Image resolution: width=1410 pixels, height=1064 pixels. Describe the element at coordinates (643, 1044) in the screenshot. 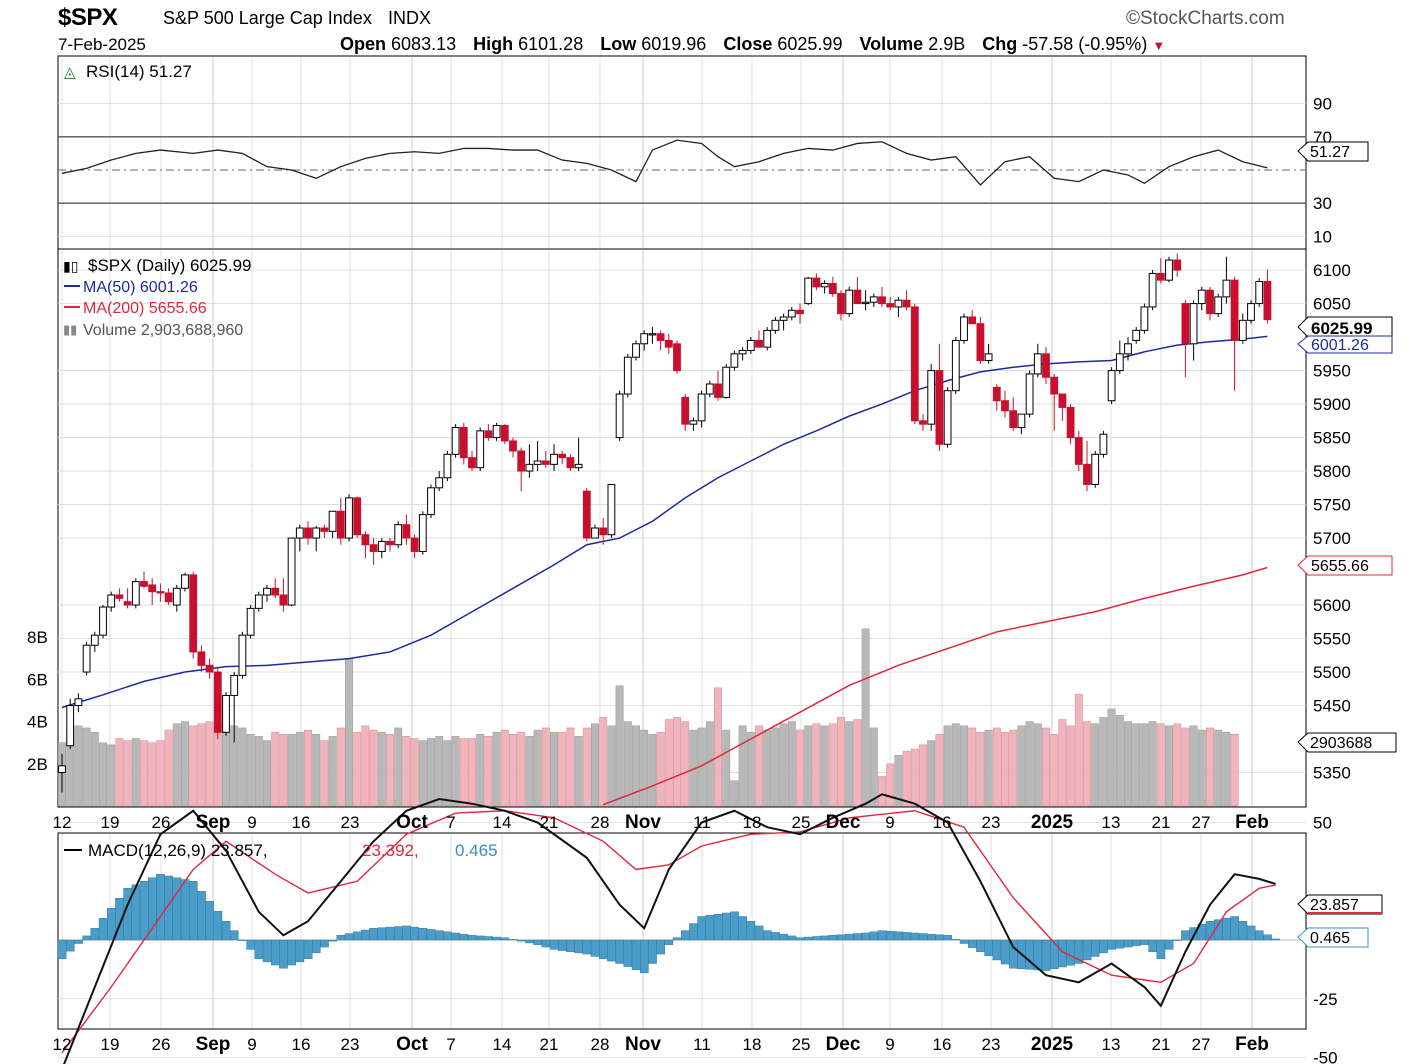

I see `macd-x-tick-label: Nov` at that location.